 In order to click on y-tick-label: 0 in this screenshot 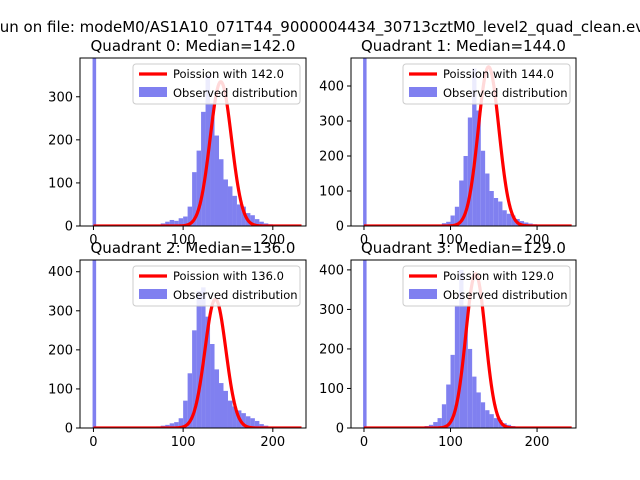, I will do `click(69, 429)`.